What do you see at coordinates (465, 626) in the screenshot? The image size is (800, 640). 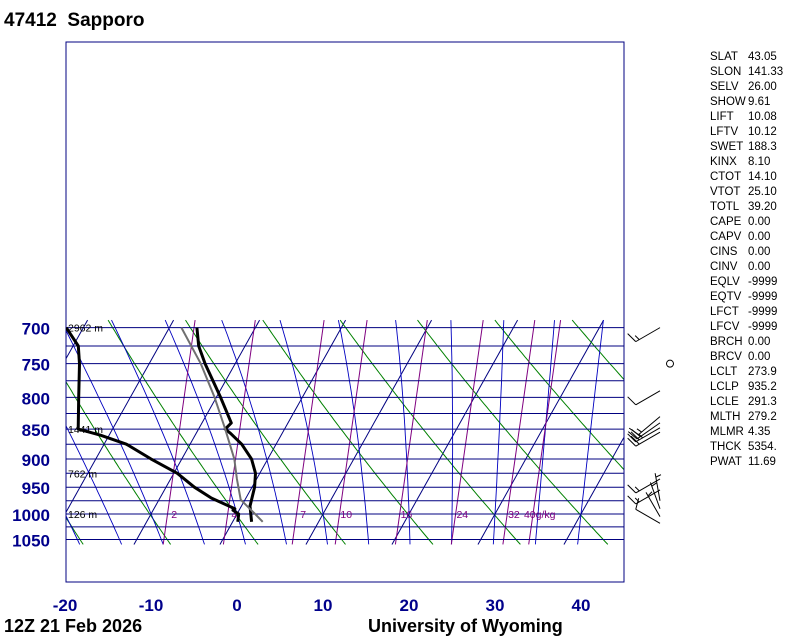 I see `data-source: University of Wyoming` at bounding box center [465, 626].